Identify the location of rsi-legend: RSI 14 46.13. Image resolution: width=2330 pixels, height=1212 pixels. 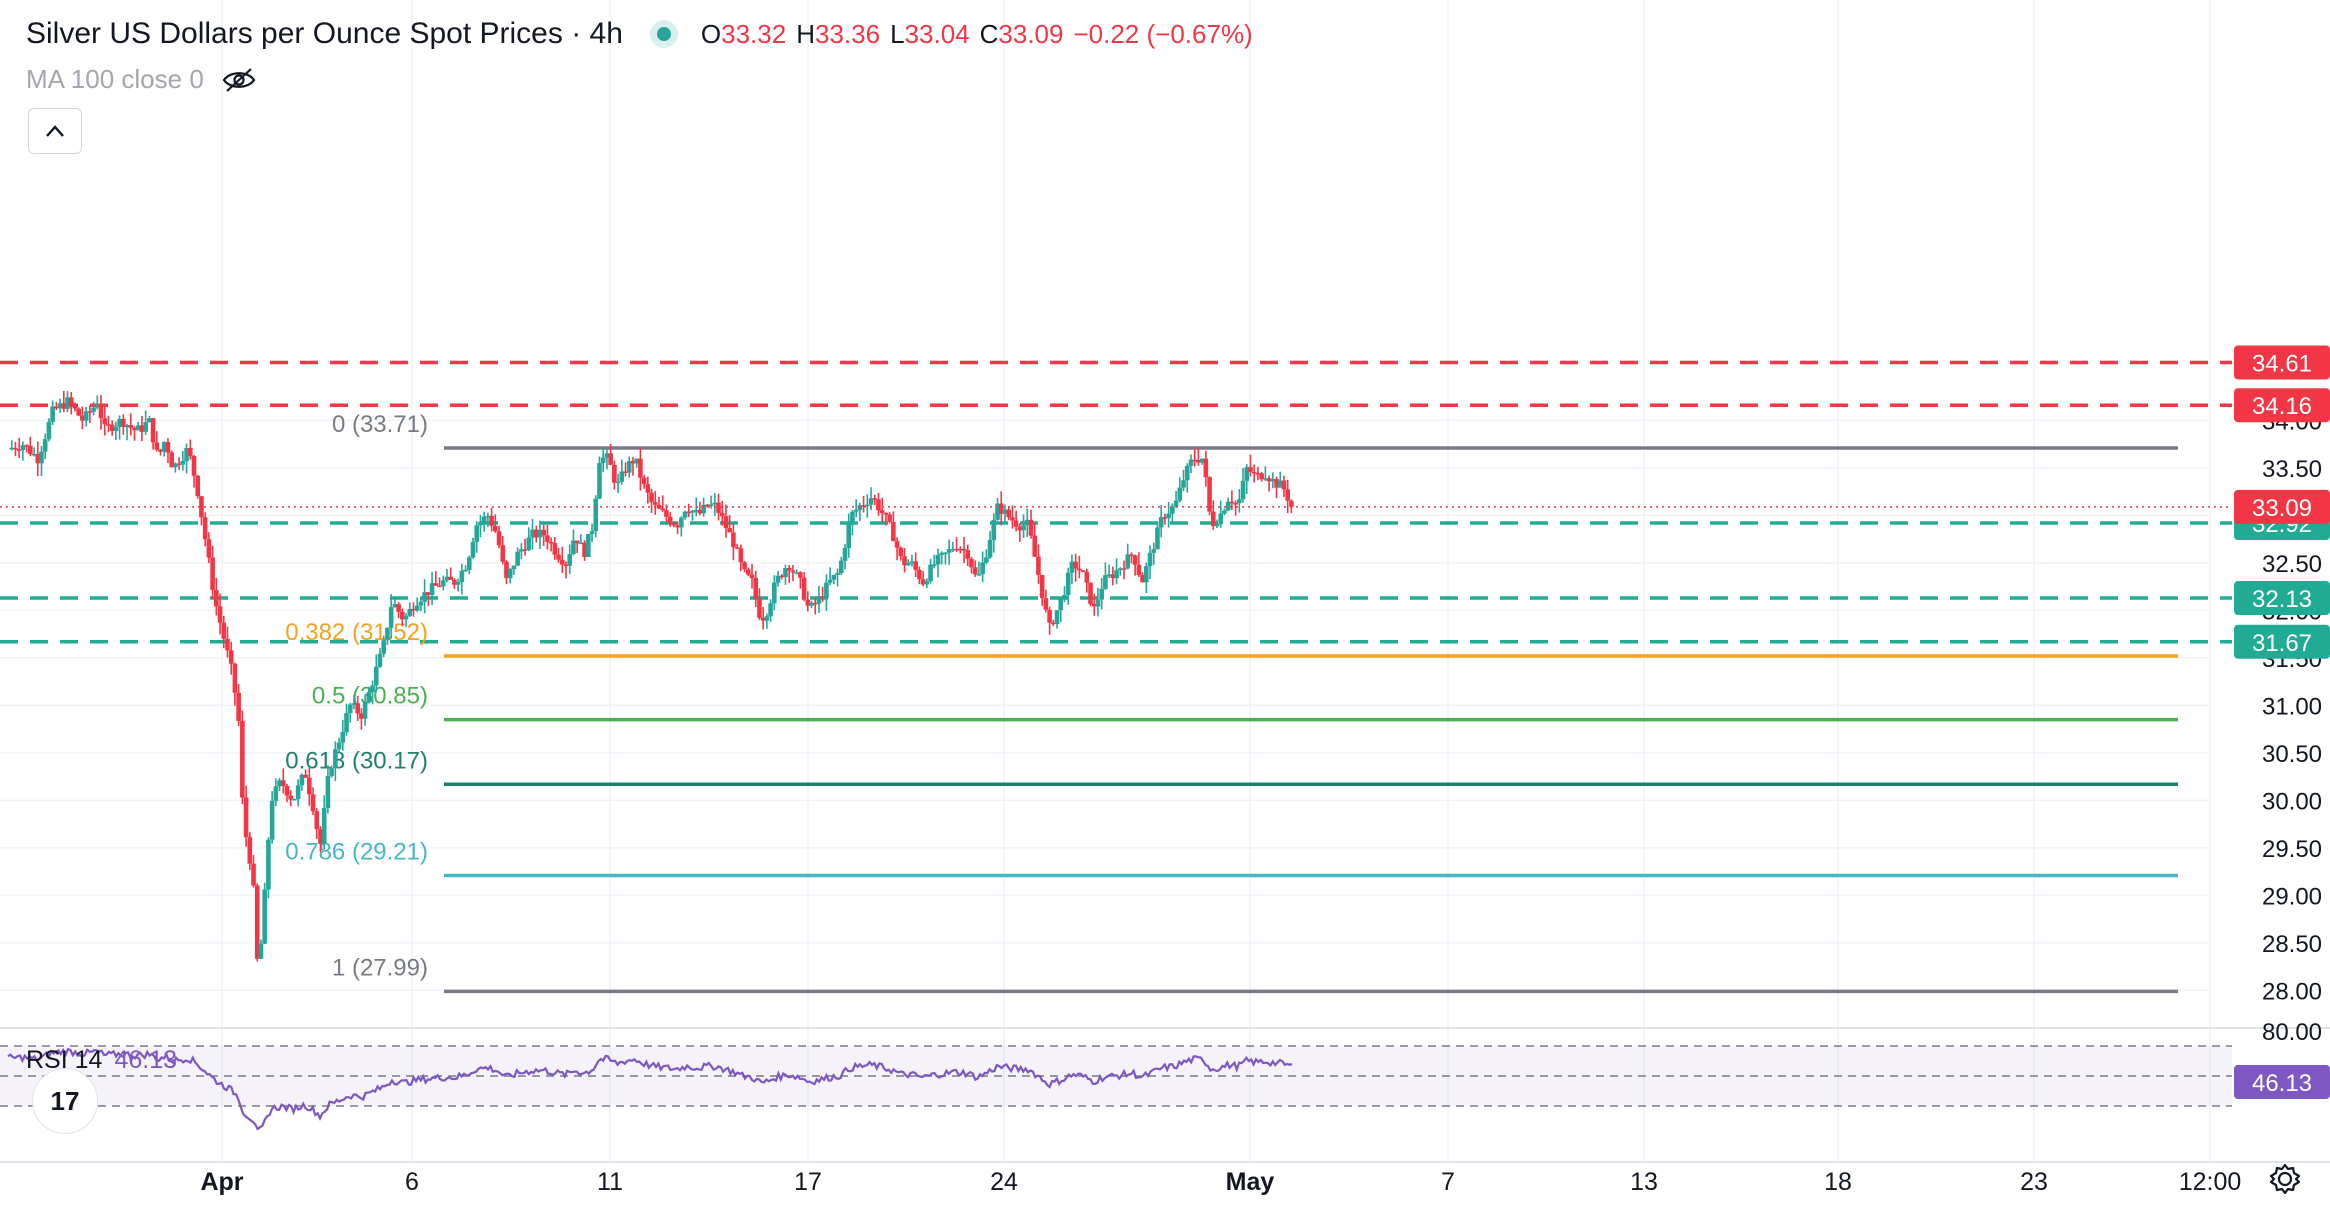
(101, 1060).